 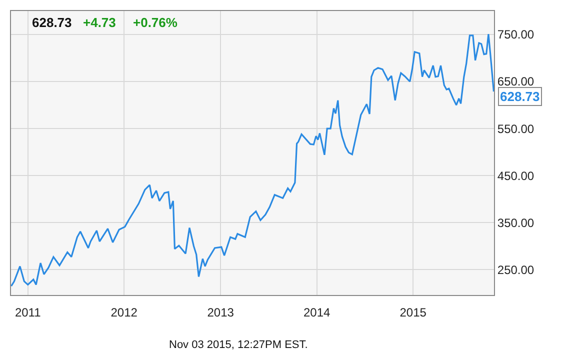 I want to click on annotation: +0.76%, so click(x=155, y=22).